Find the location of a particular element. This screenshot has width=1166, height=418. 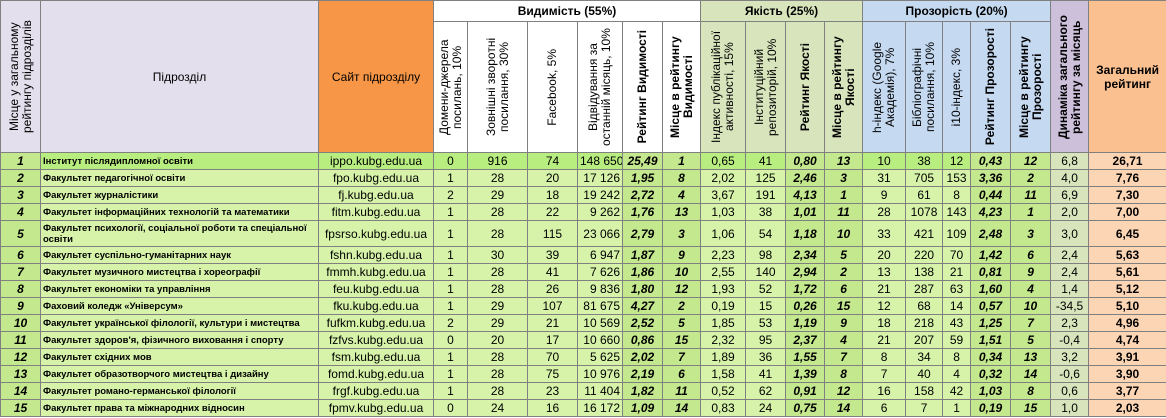

rank-cell: 4 is located at coordinates (844, 340).